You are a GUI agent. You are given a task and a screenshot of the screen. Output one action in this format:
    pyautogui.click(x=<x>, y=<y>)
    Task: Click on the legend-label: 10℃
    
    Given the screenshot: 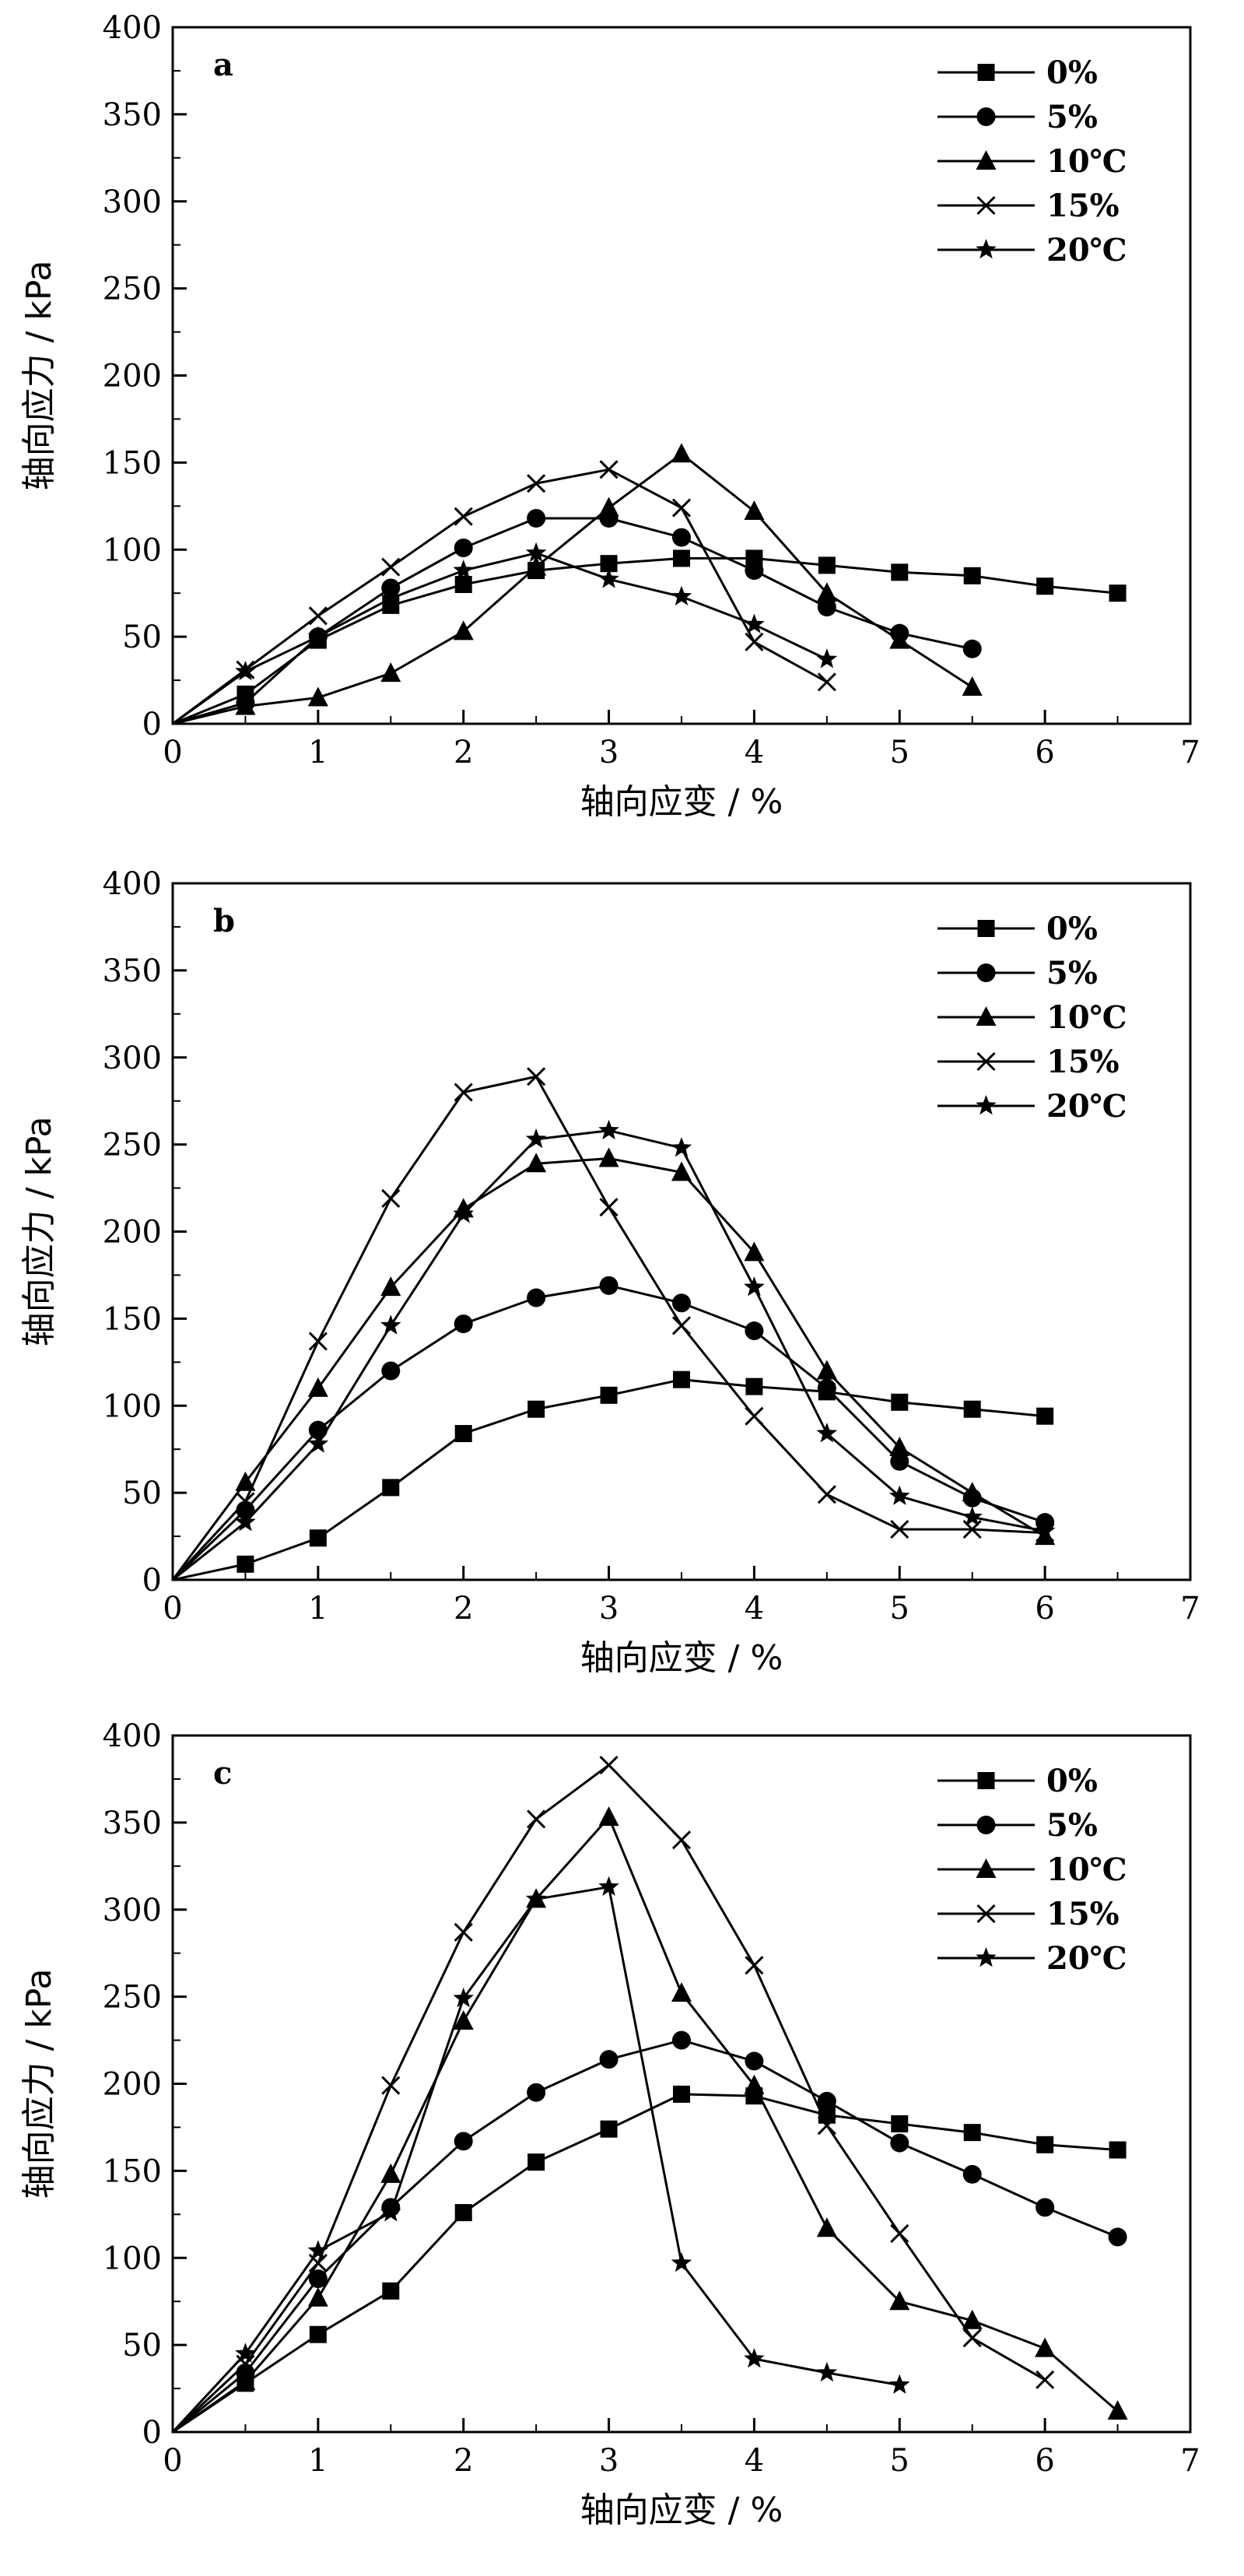 What is the action you would take?
    pyautogui.click(x=1087, y=162)
    